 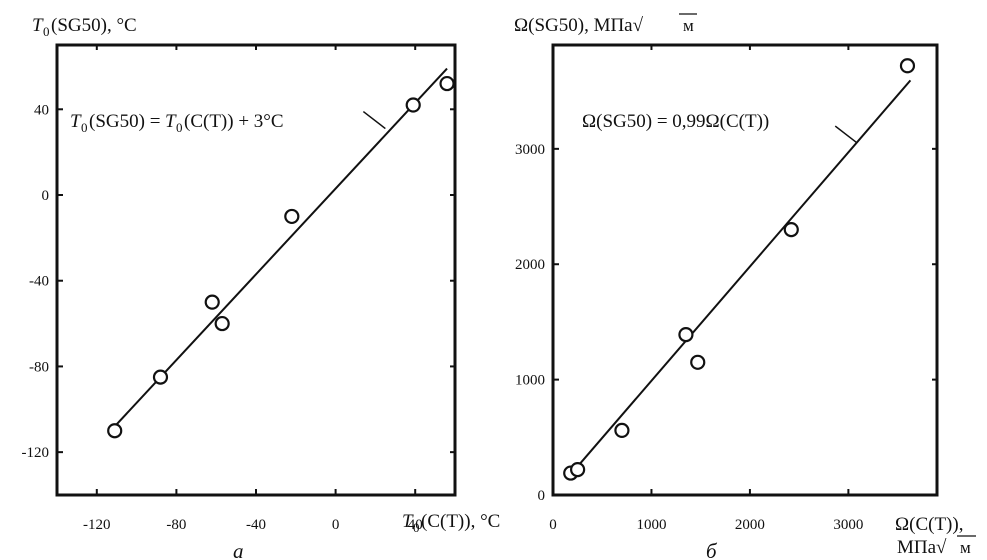 What do you see at coordinates (94, 25) in the screenshot?
I see `svg-text: (SG50), °C` at bounding box center [94, 25].